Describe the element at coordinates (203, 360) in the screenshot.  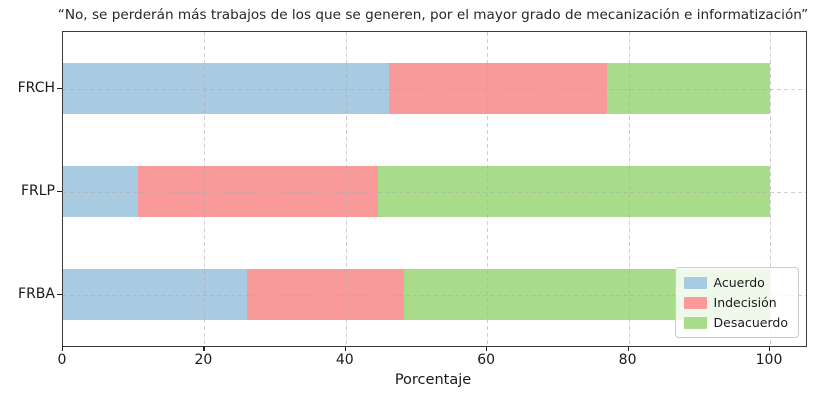
I see `x-tick-label-20: 20` at that location.